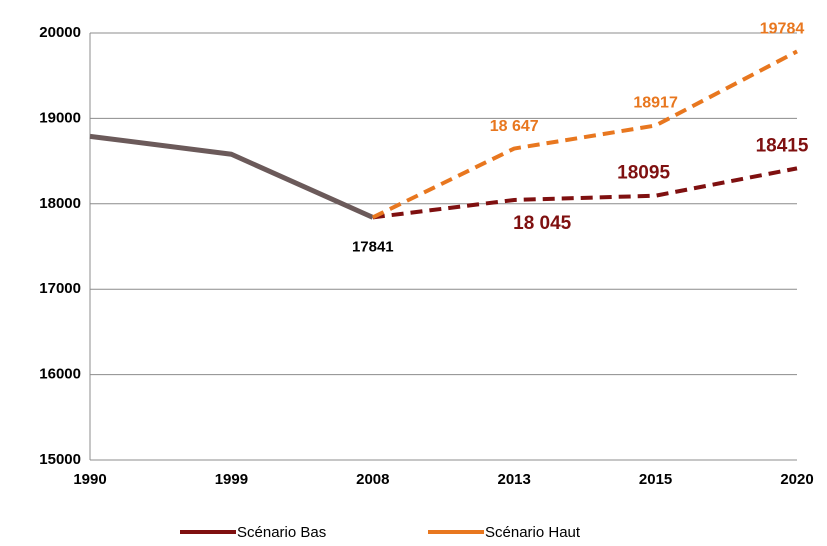 The width and height of the screenshot is (827, 546). Describe the element at coordinates (514, 479) in the screenshot. I see `x-tick-label: 2013` at that location.